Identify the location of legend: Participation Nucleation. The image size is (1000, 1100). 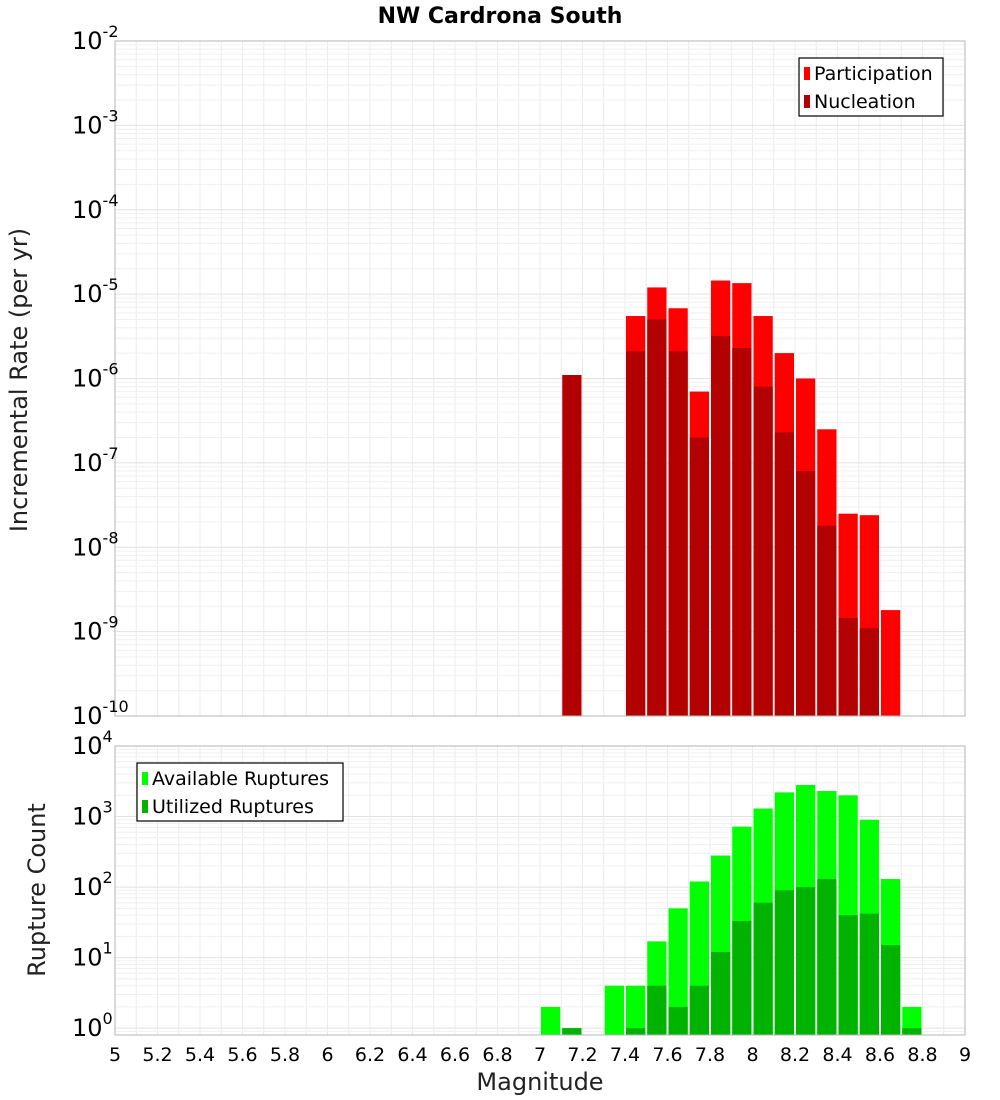
(871, 87).